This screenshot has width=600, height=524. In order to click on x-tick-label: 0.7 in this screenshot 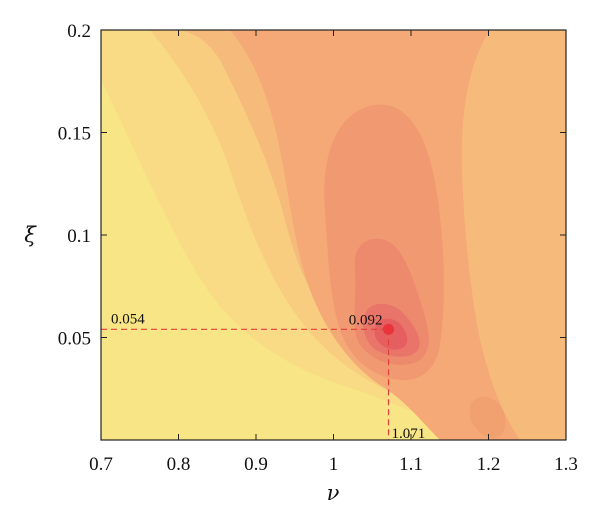, I will do `click(101, 464)`.